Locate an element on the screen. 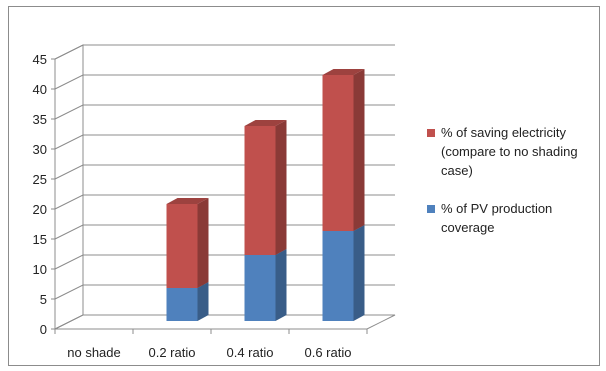  x-tick-label: 0.4 ratio is located at coordinates (250, 352).